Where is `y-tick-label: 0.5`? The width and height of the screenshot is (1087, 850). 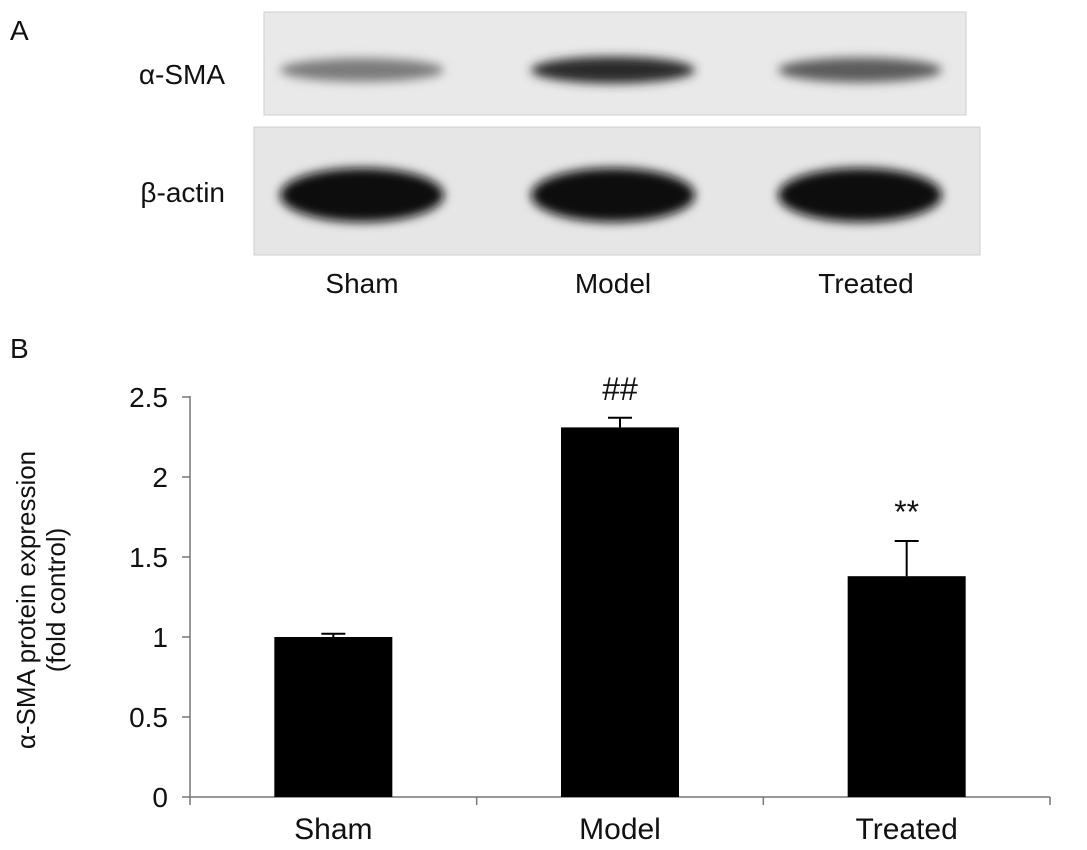
y-tick-label: 0.5 is located at coordinates (148, 717).